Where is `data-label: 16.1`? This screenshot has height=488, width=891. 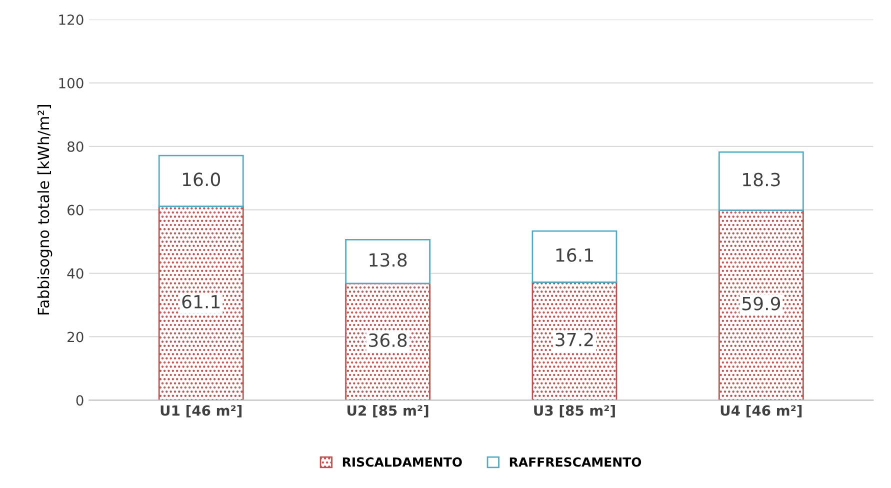 data-label: 16.1 is located at coordinates (574, 255).